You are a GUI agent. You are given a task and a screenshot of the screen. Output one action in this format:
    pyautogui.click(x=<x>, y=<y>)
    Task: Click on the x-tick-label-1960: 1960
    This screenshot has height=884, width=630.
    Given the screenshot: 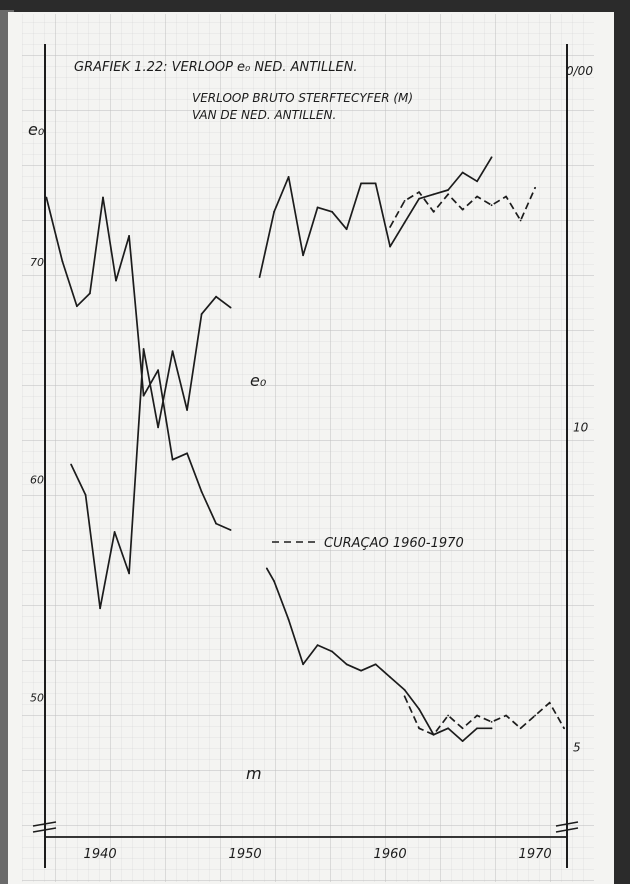 What is the action you would take?
    pyautogui.click(x=390, y=854)
    